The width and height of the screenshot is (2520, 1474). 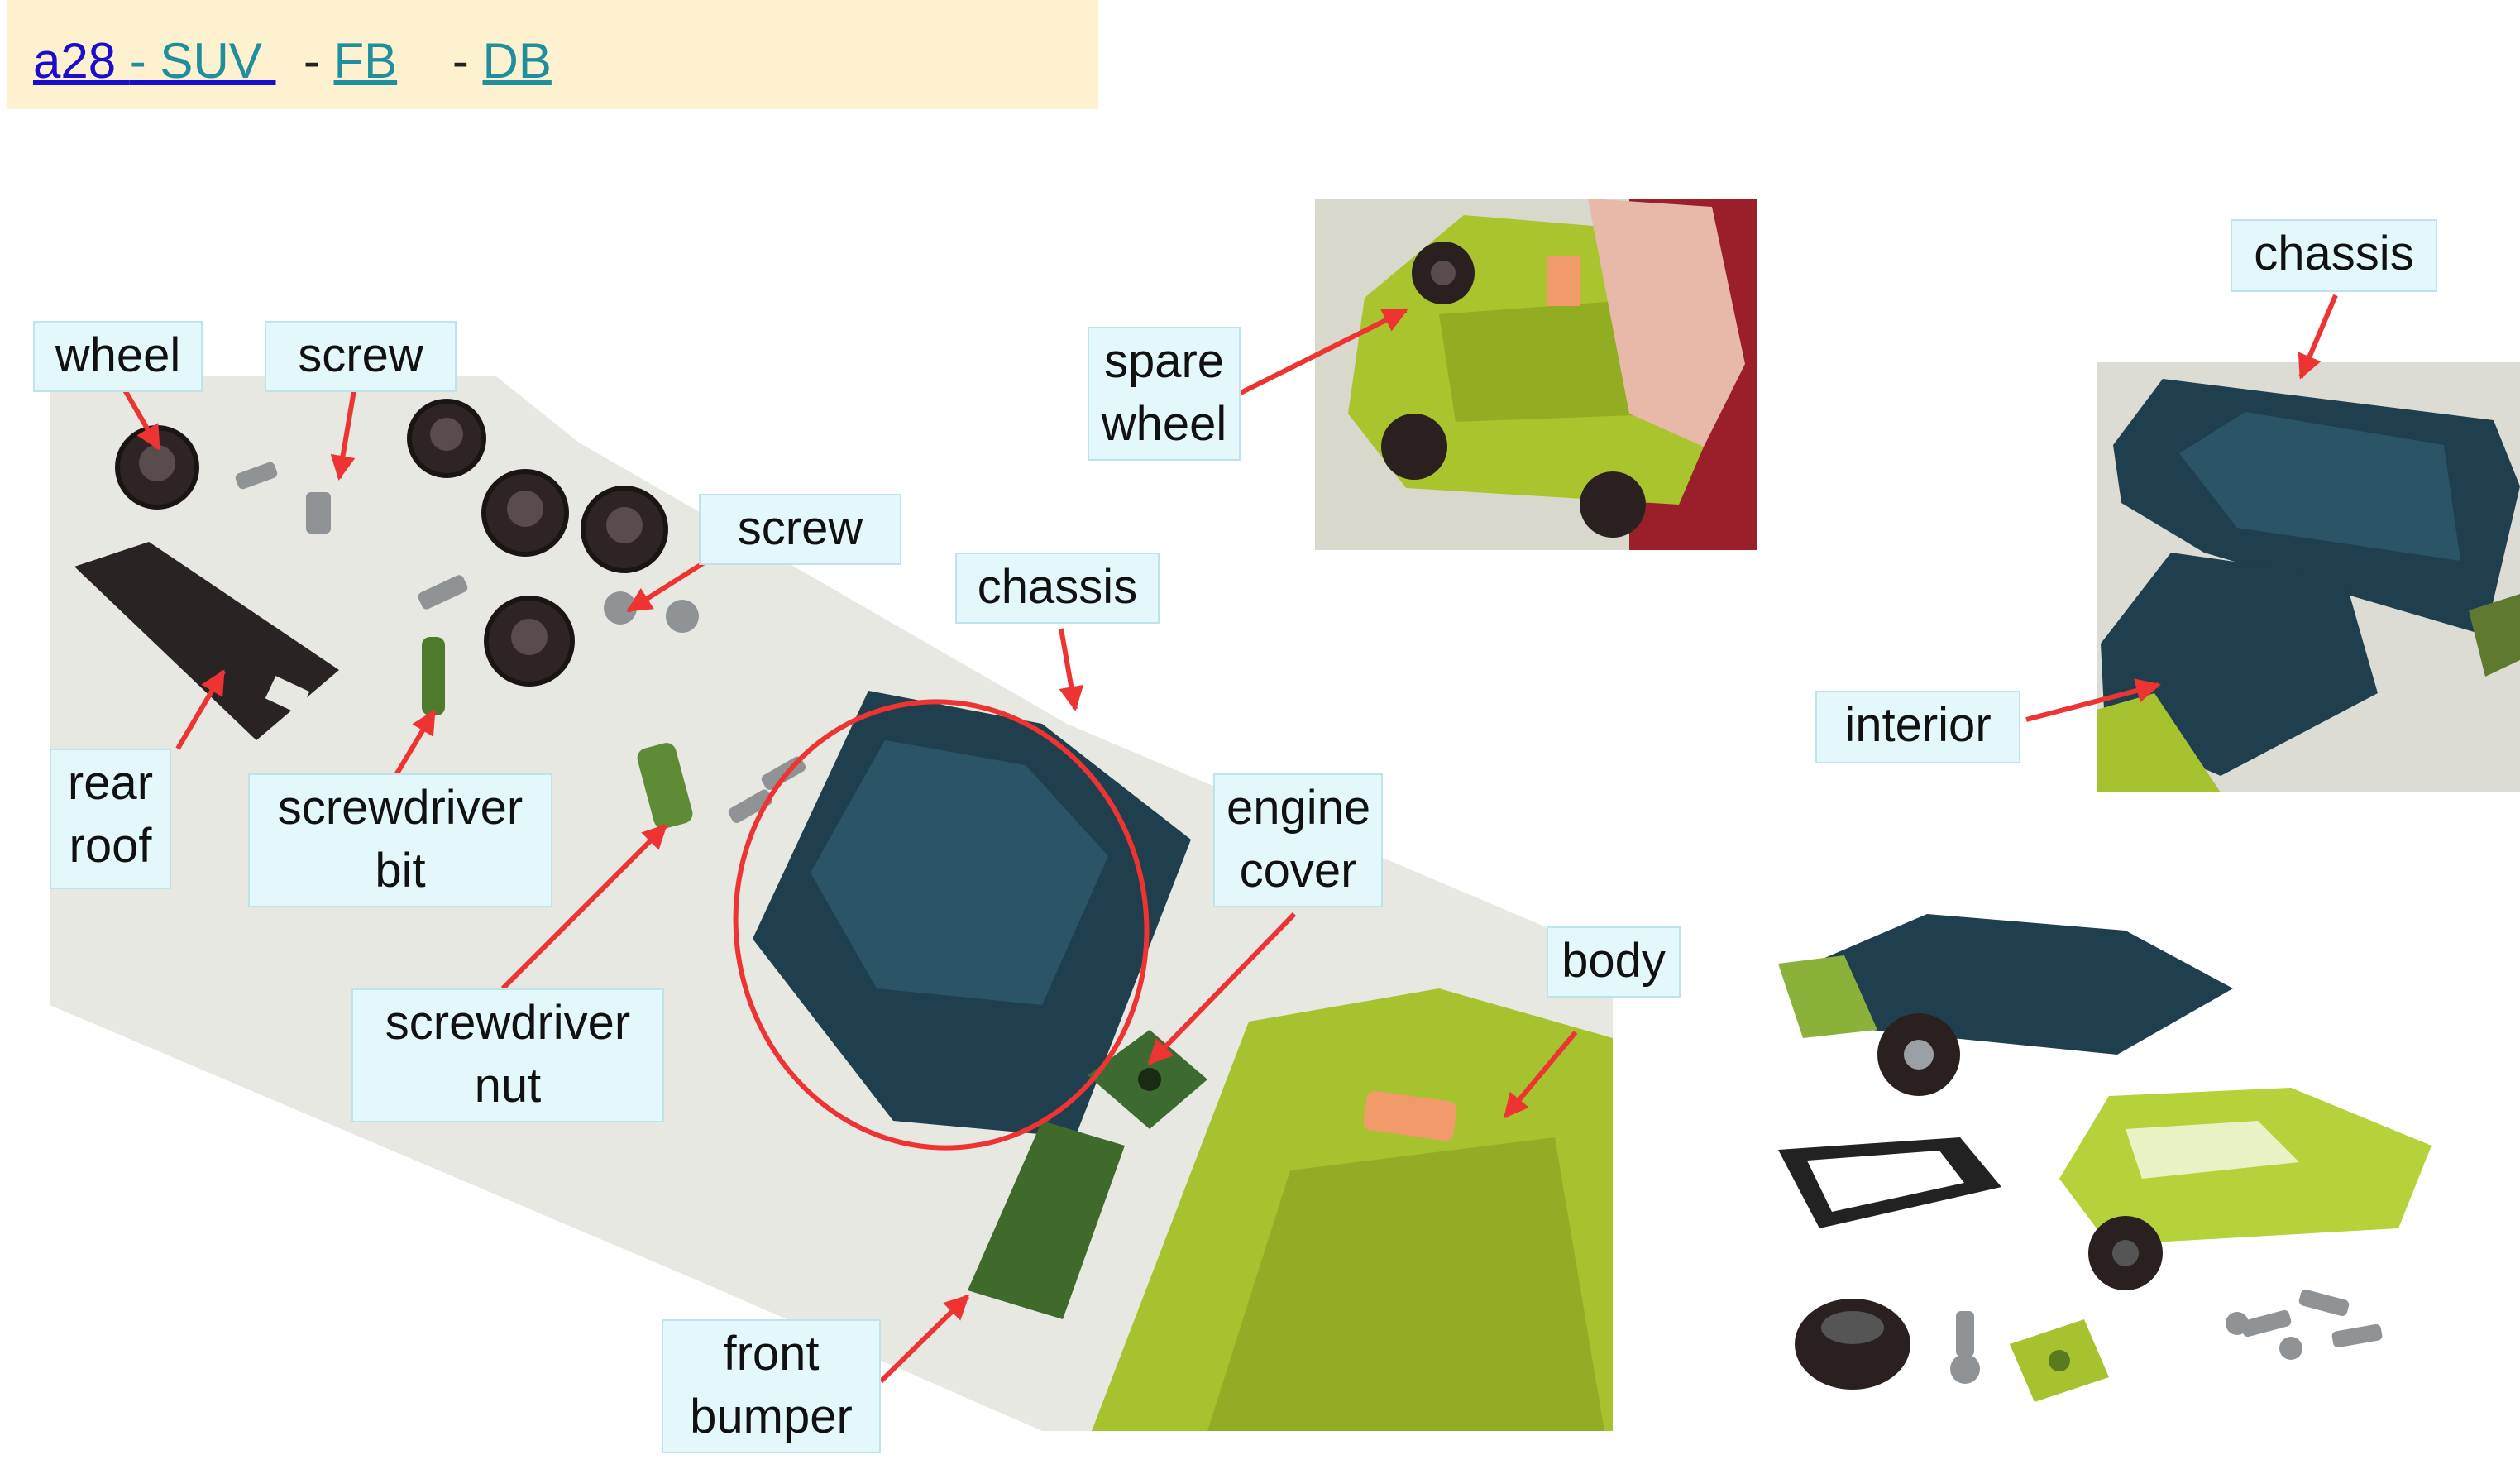 What do you see at coordinates (365, 61) in the screenshot?
I see `link-fb: FB` at bounding box center [365, 61].